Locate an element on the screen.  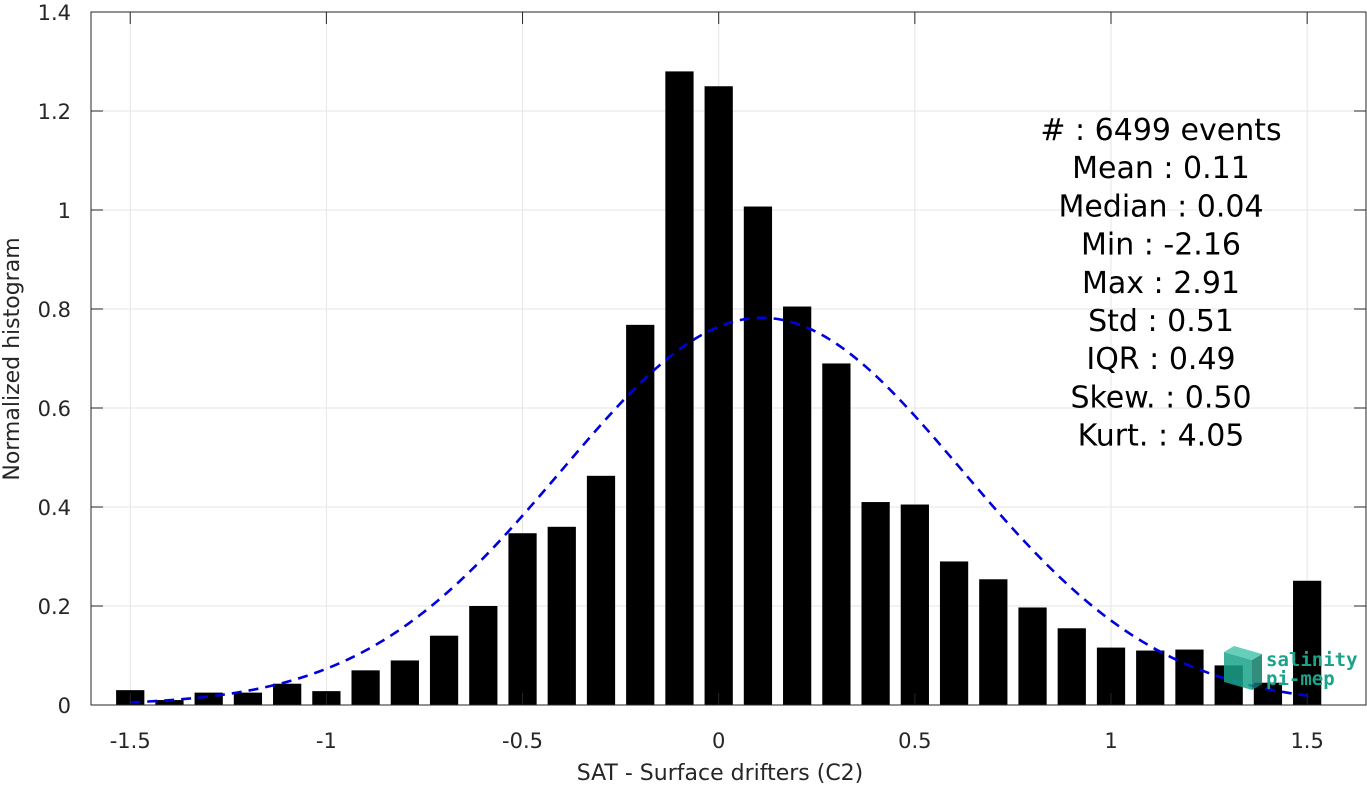
stats-line-6: IQR : 0.49 is located at coordinates (1160, 359).